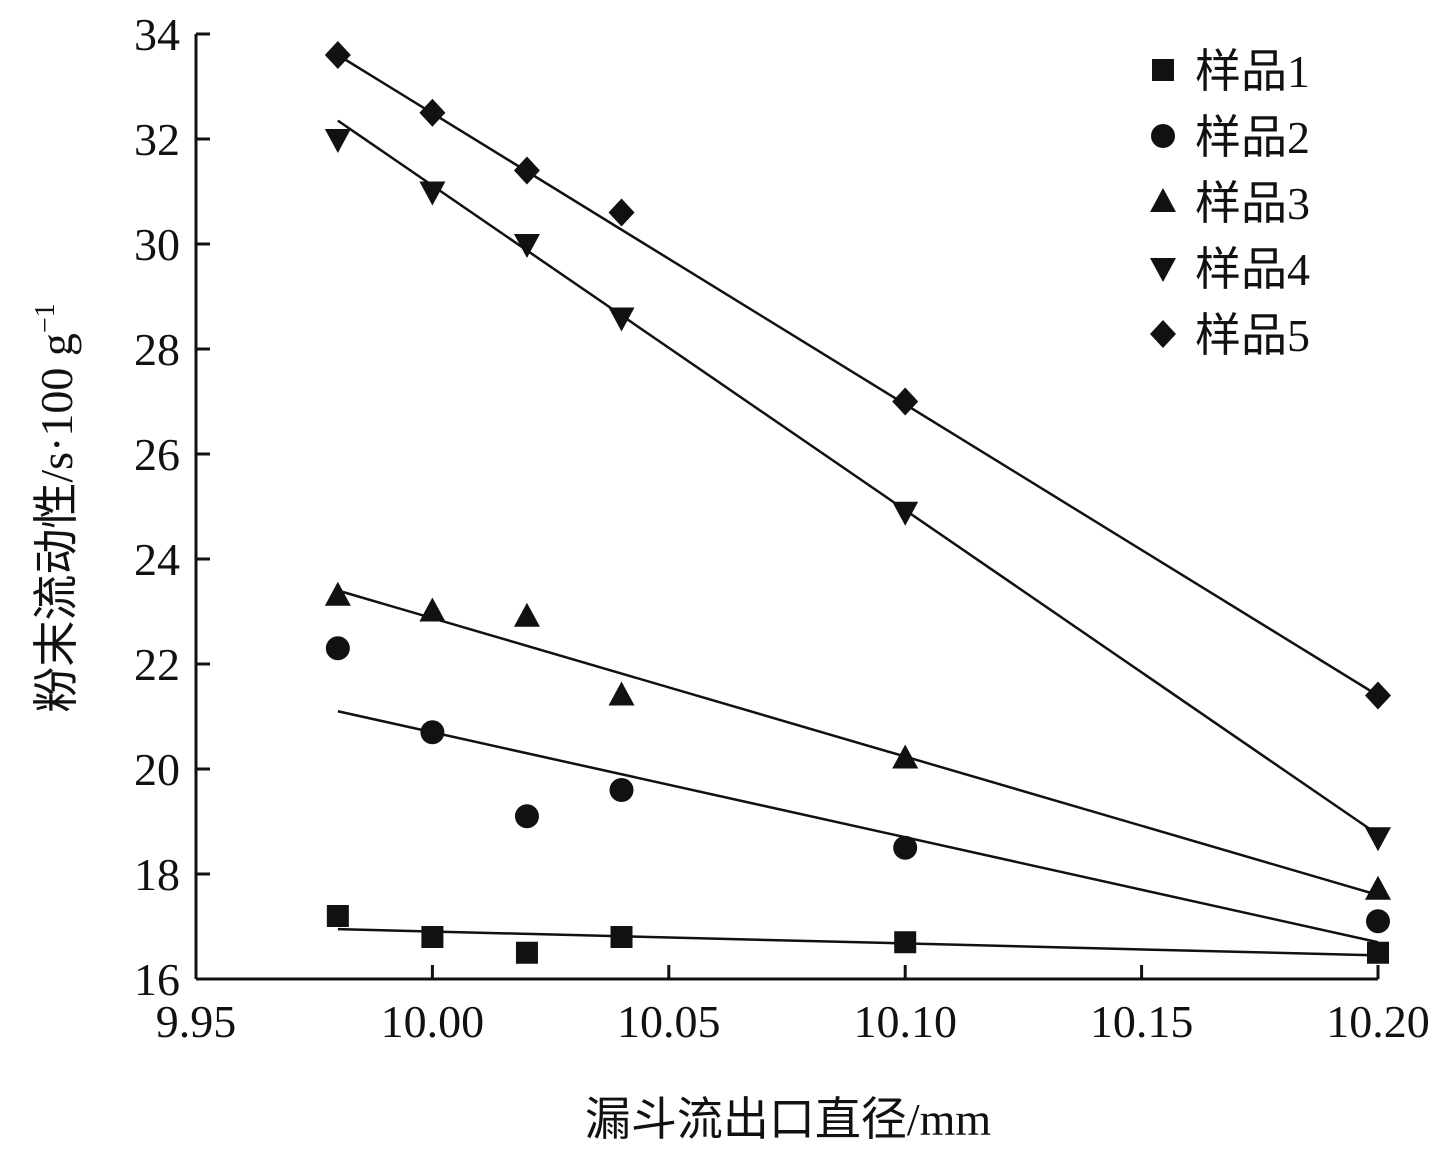 This screenshot has height=1152, width=1449. I want to click on x-tick-label: 10.20, so click(1378, 1021).